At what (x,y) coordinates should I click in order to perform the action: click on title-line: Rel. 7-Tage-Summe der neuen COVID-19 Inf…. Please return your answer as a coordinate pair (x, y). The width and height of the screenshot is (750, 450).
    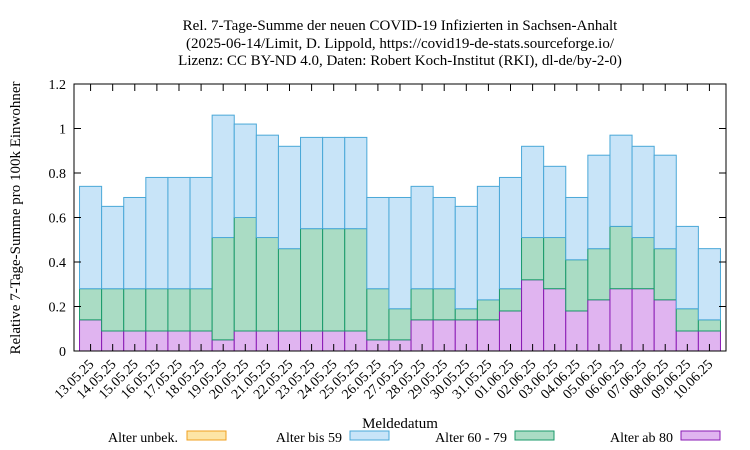
    Looking at the image, I should click on (400, 26).